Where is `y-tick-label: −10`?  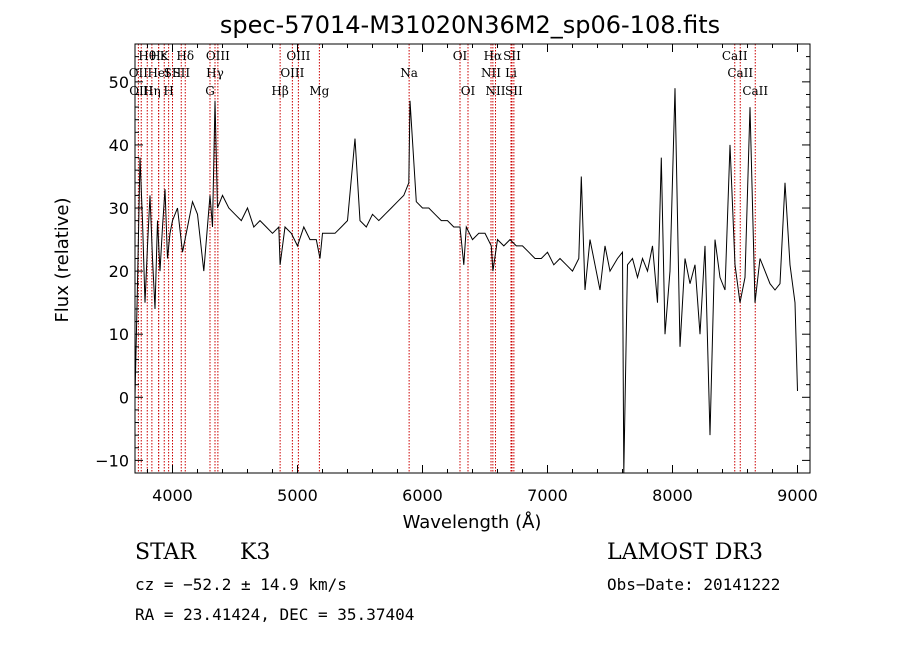
y-tick-label: −10 is located at coordinates (112, 460).